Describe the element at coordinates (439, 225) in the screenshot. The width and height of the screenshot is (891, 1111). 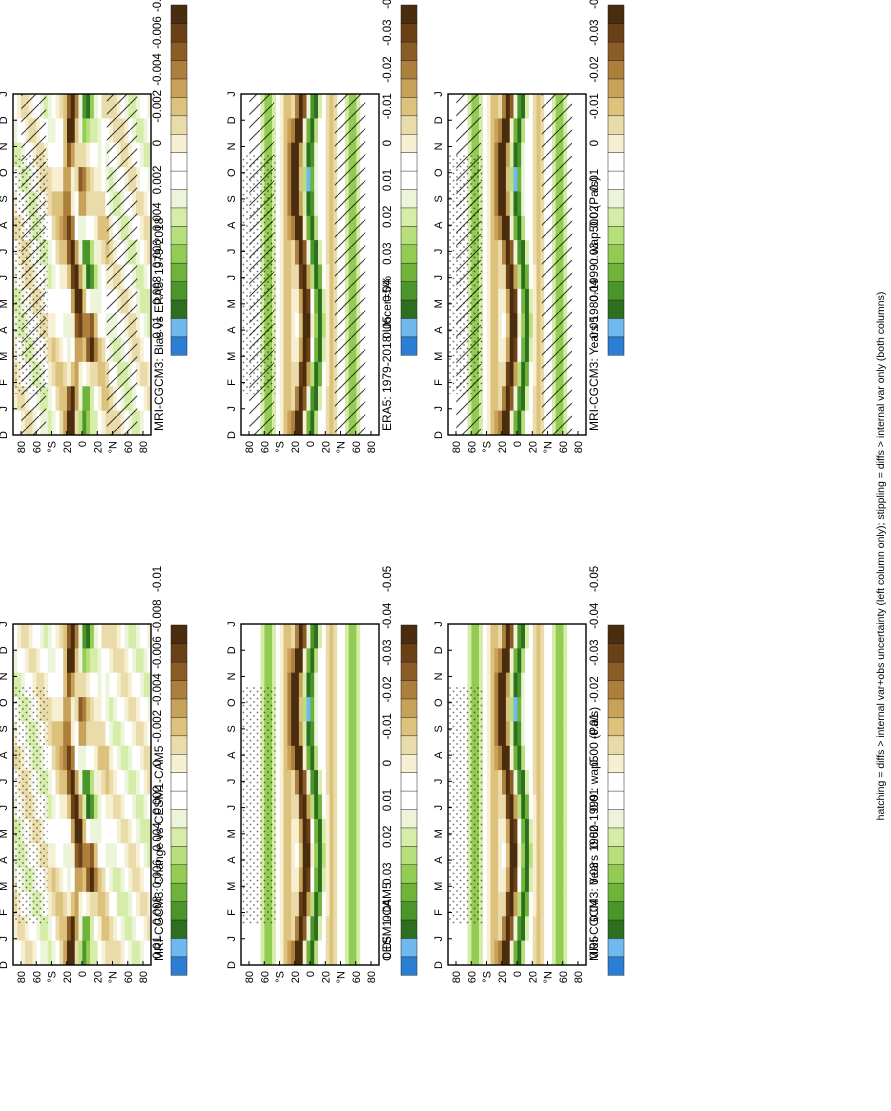
I see `x-tick-label: A` at that location.